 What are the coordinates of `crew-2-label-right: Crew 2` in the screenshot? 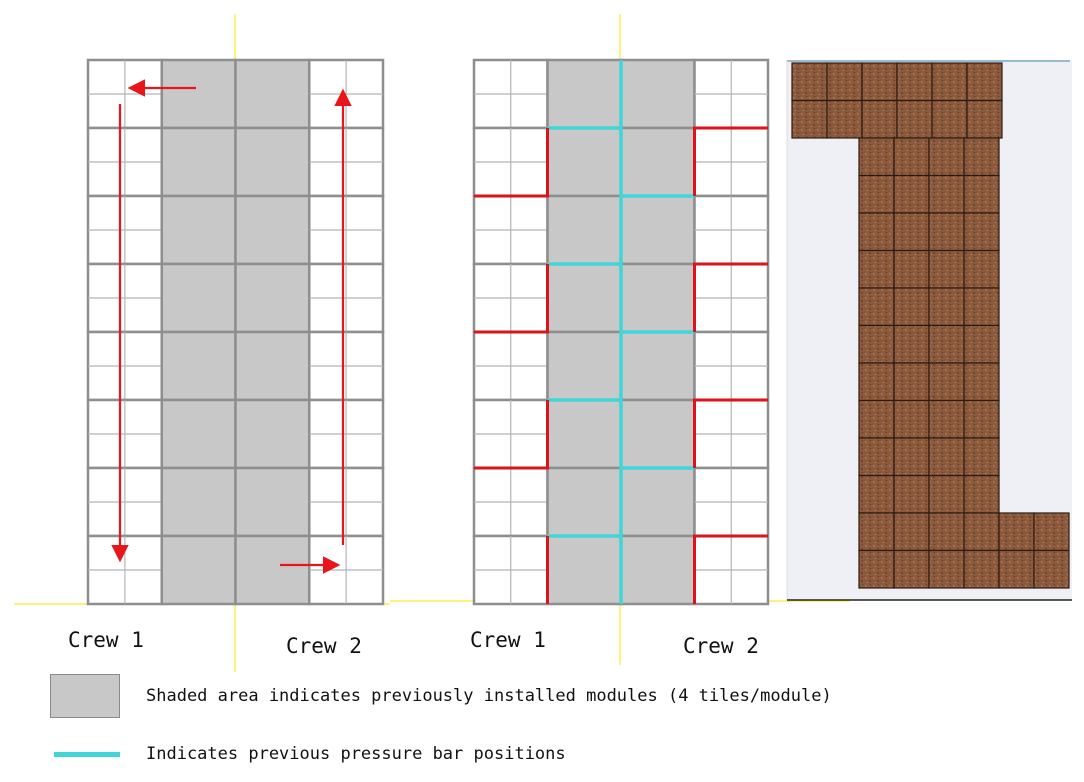 It's located at (721, 646).